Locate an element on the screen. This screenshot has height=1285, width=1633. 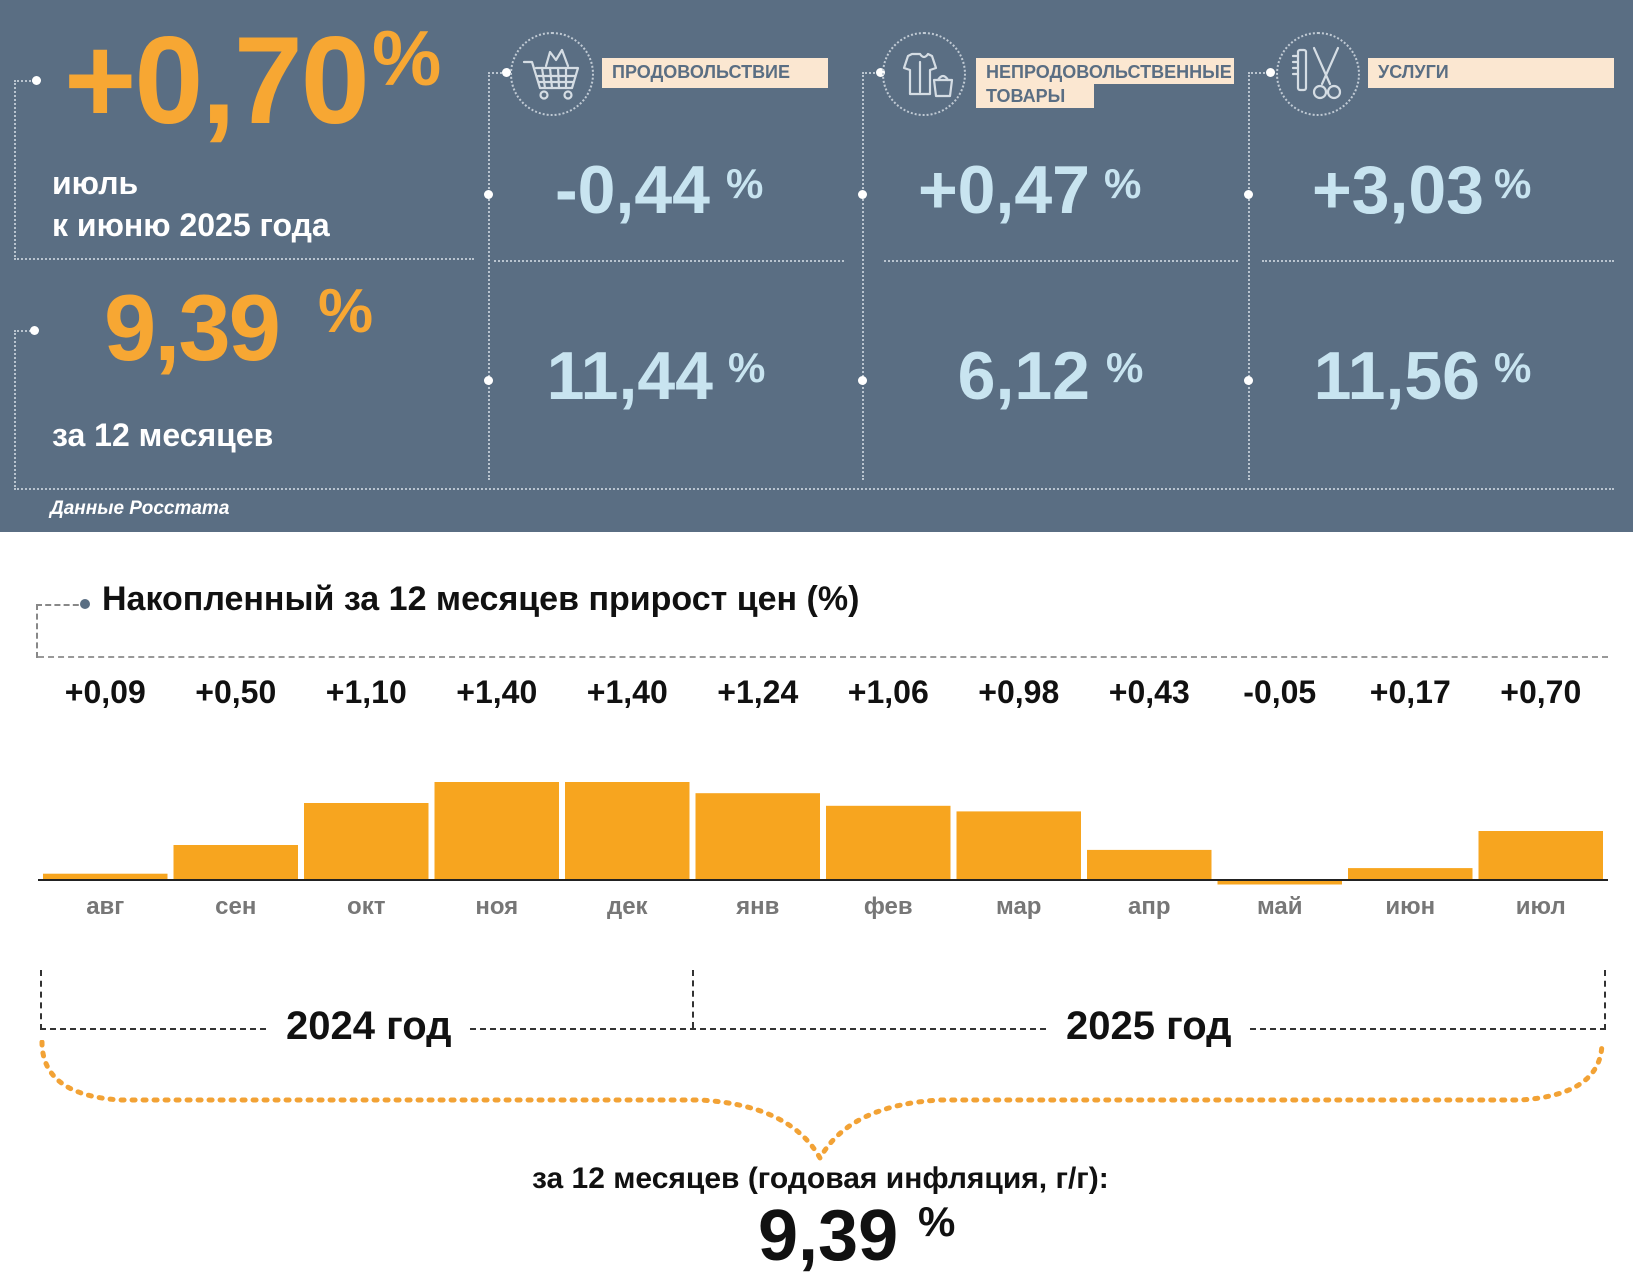
bar-сен is located at coordinates (235, 862).